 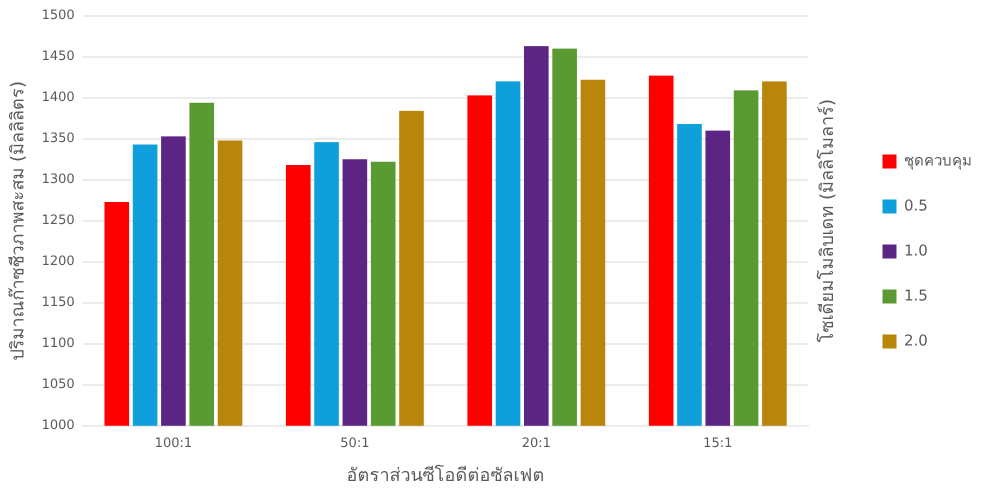 I want to click on y-axis-title: ปริมาณก๊าซชีวภาพสะสม (มิลลิลิตร), so click(x=17, y=220).